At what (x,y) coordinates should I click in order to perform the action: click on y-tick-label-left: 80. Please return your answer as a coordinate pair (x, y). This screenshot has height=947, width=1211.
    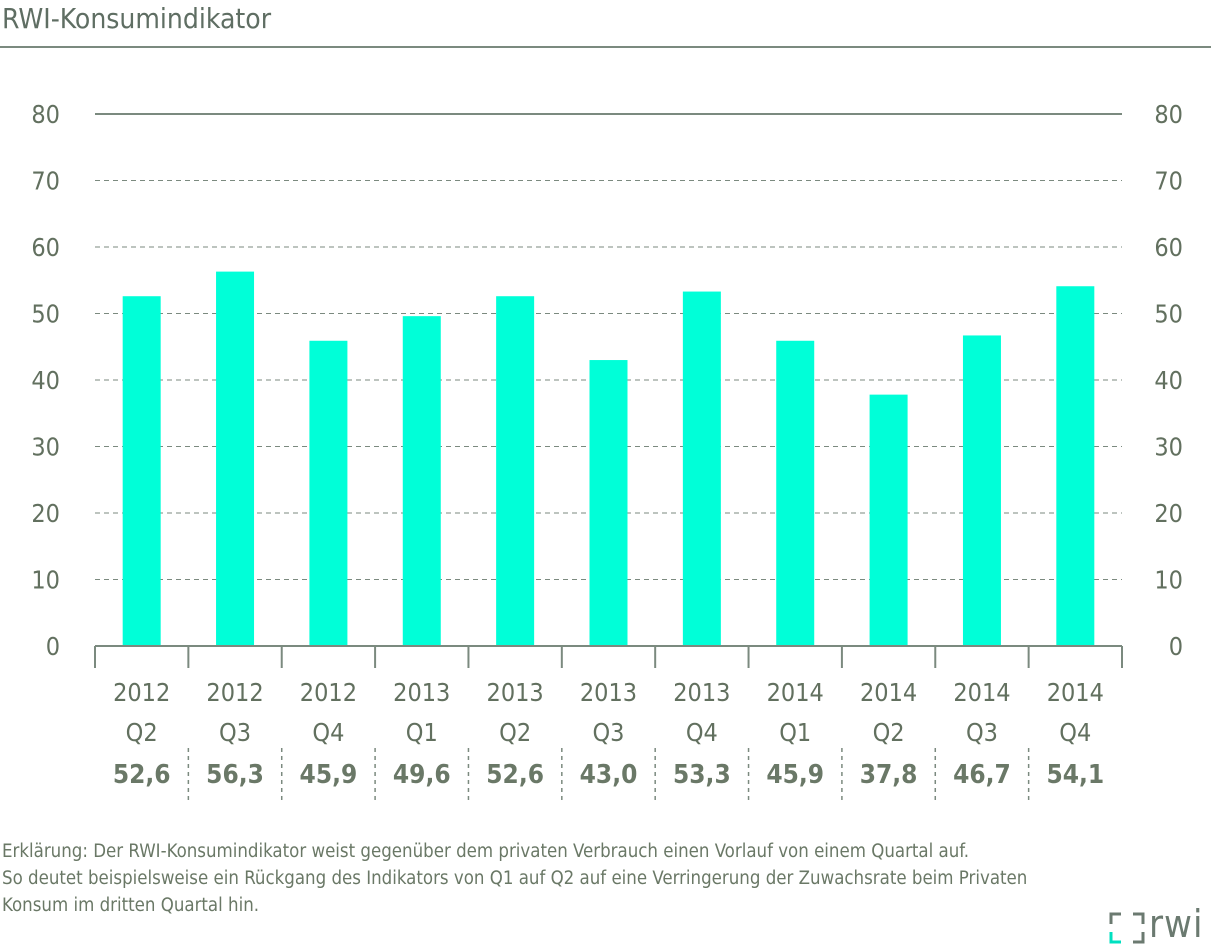
    Looking at the image, I should click on (45, 114).